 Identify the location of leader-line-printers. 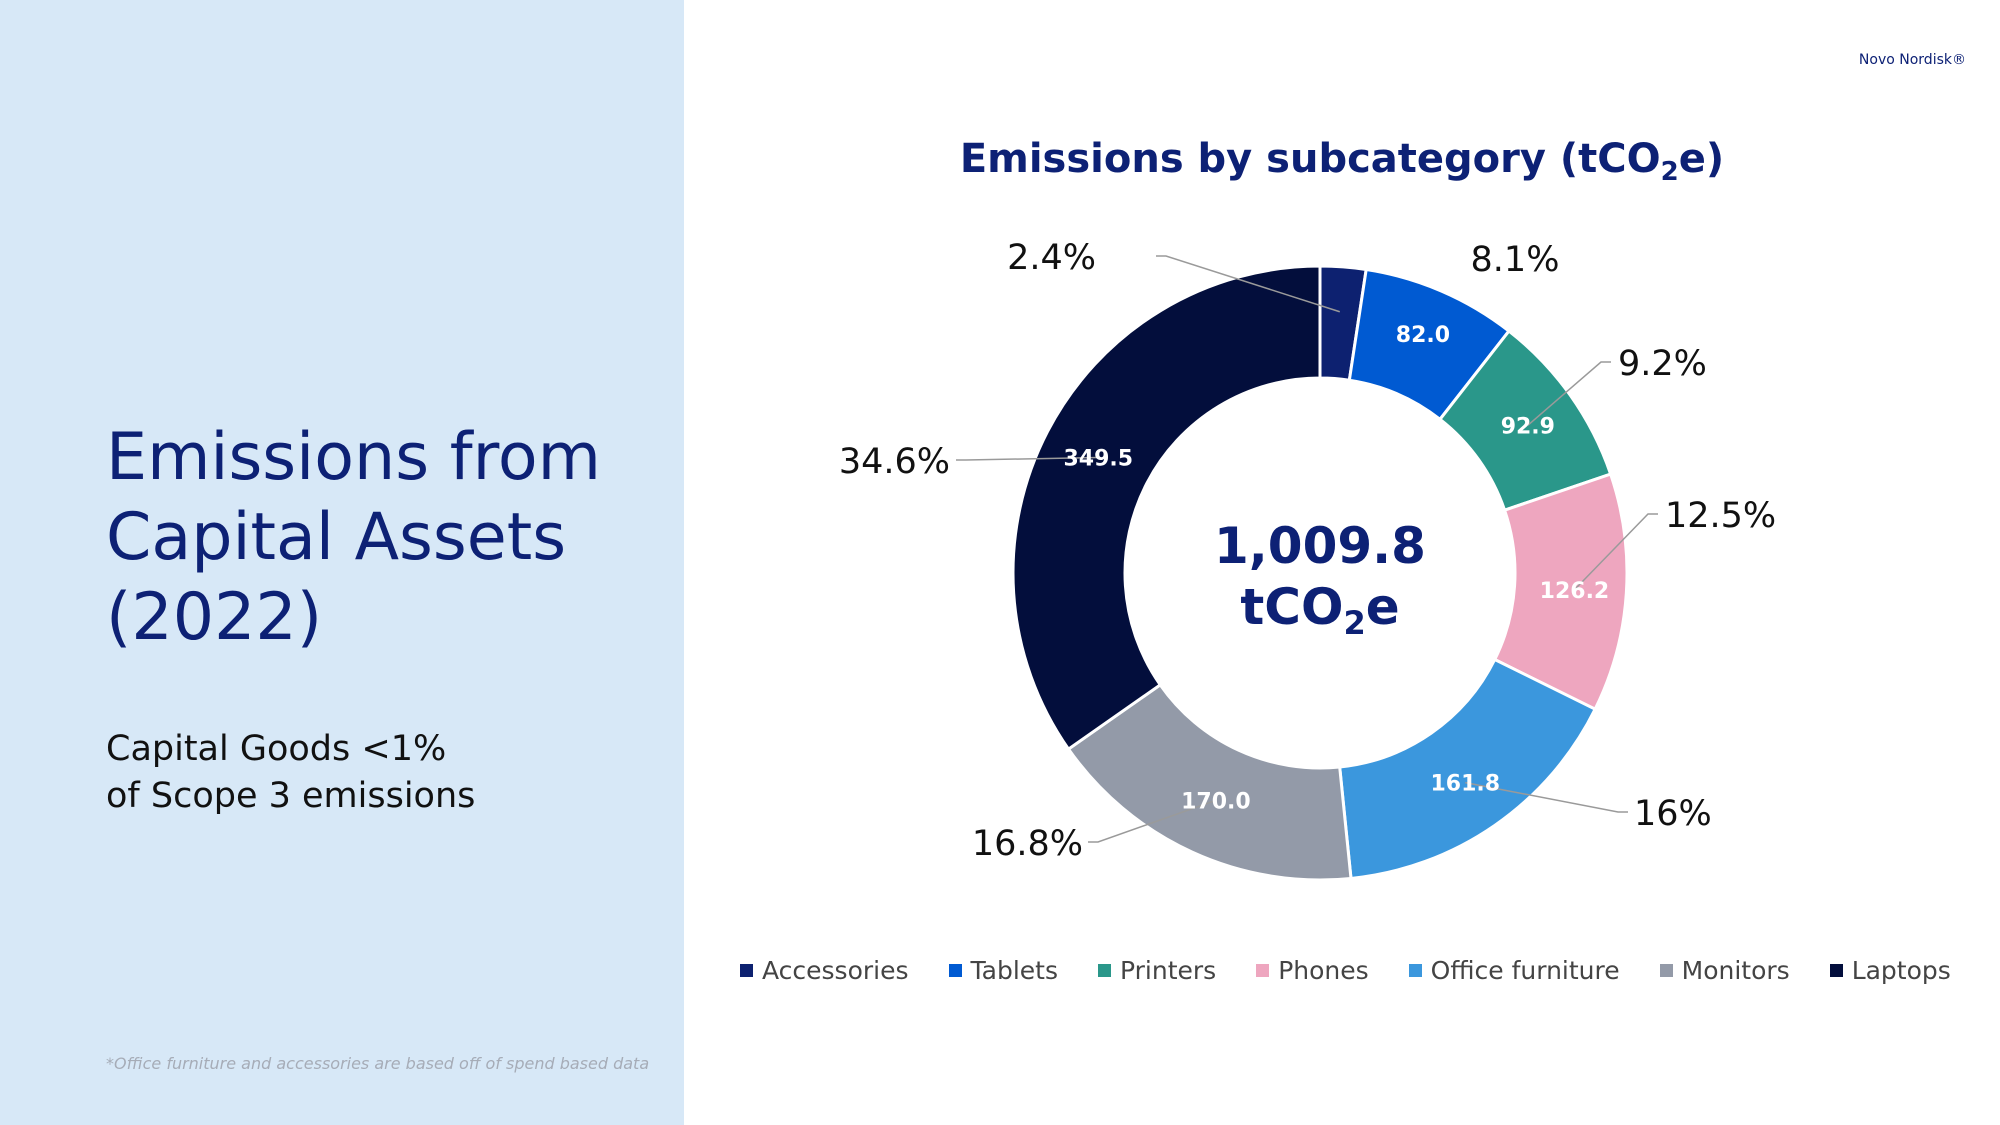
(1569, 393).